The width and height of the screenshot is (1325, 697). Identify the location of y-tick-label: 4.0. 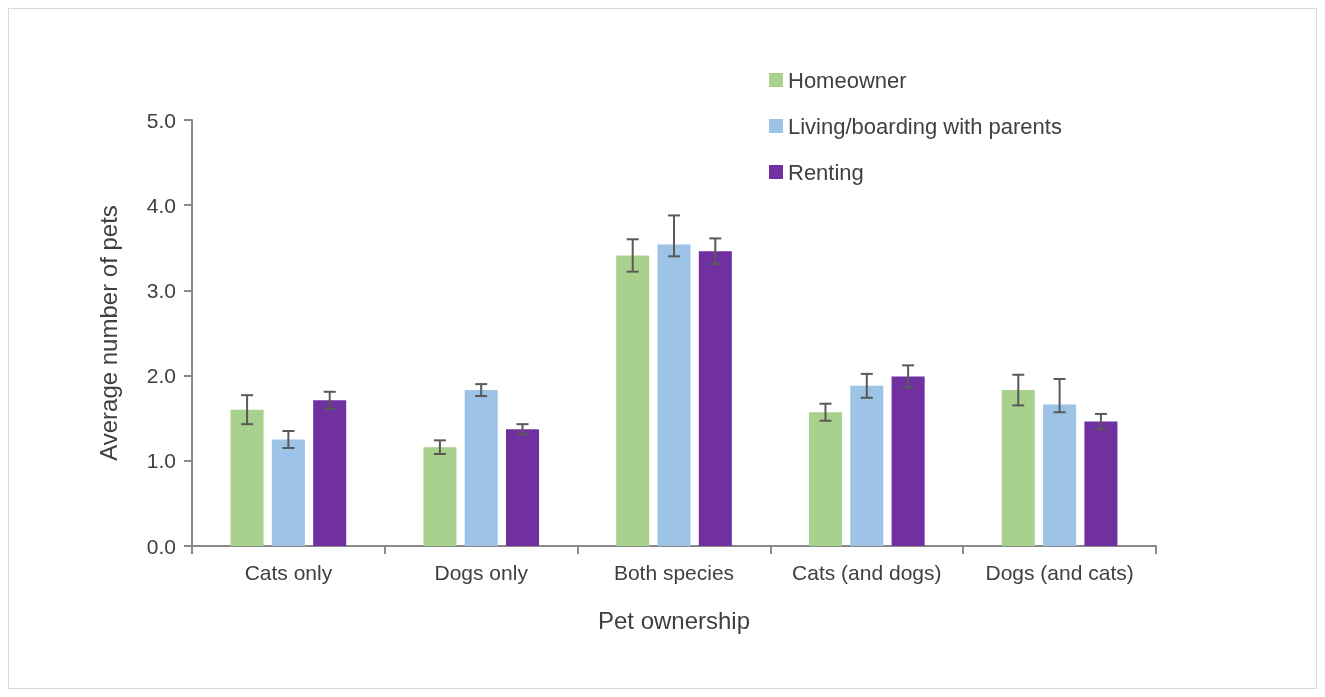
(161, 205).